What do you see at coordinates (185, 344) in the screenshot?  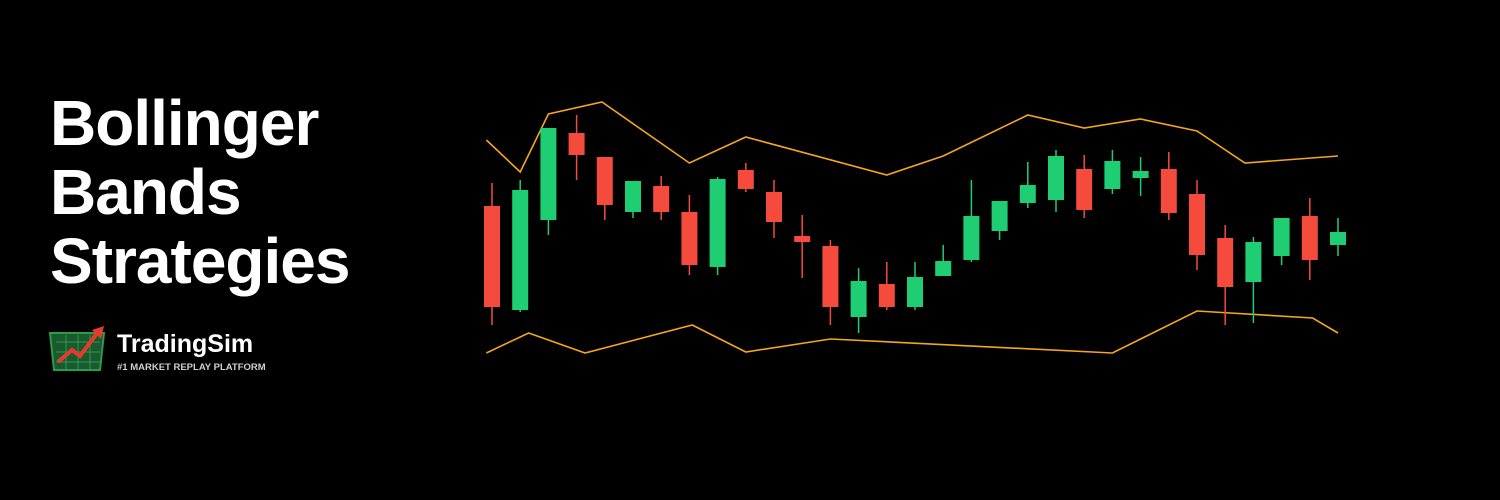 I see `logo-name: TradingSim` at bounding box center [185, 344].